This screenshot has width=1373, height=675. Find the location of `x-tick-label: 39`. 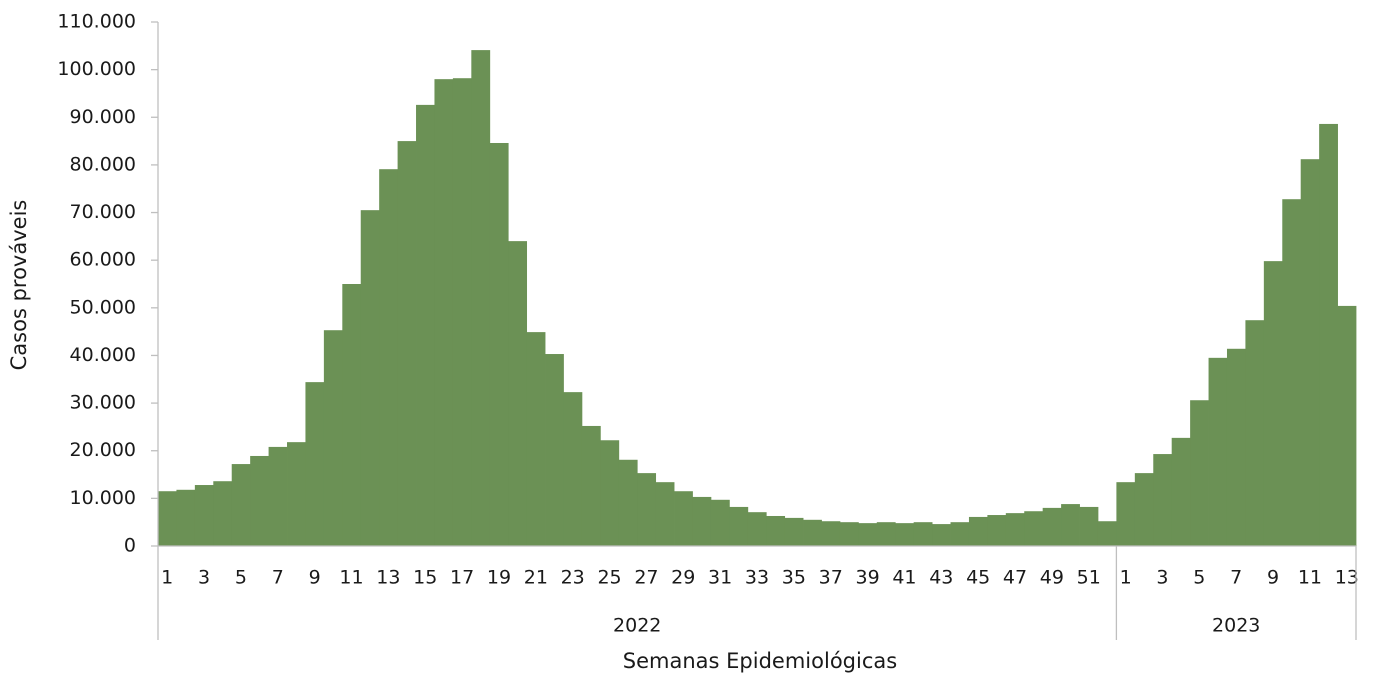

x-tick-label: 39 is located at coordinates (867, 578).